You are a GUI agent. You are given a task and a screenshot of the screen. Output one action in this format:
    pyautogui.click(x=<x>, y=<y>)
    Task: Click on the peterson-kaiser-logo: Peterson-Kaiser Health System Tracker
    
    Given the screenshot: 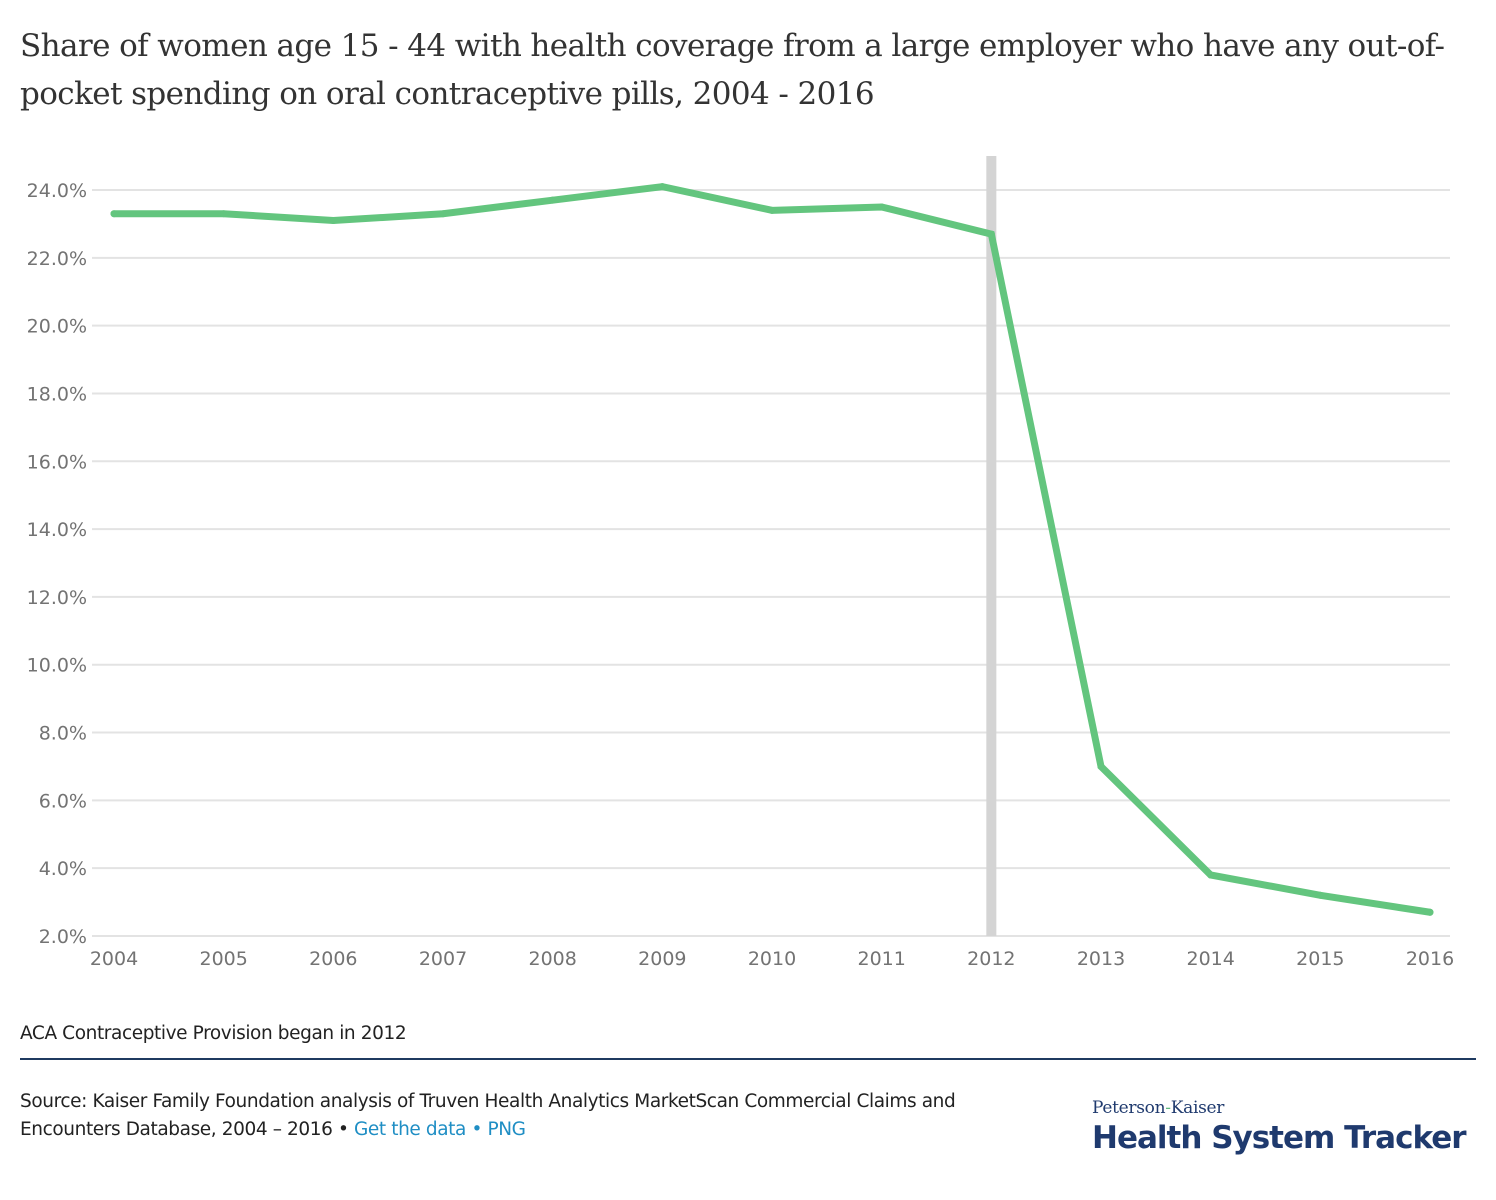 What is the action you would take?
    pyautogui.click(x=1279, y=1127)
    